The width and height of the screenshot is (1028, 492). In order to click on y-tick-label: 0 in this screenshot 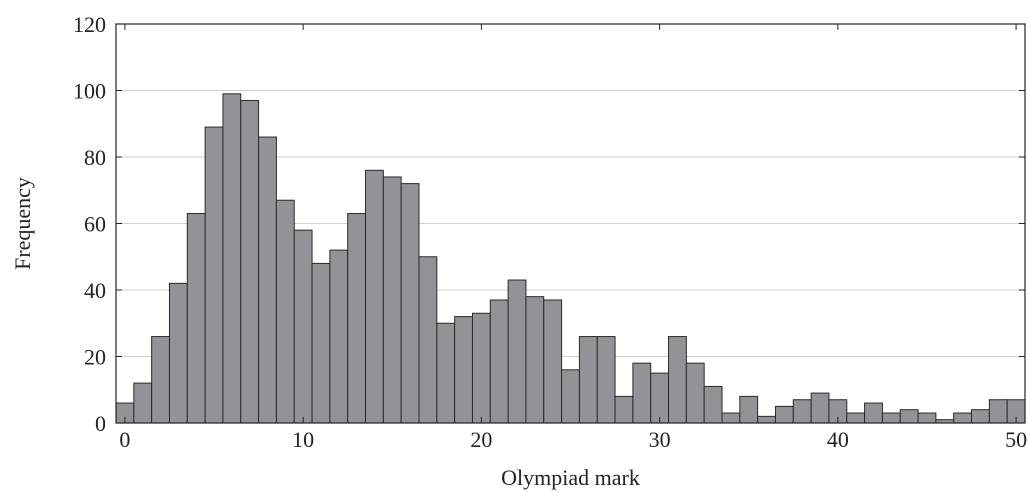, I will do `click(100, 423)`.